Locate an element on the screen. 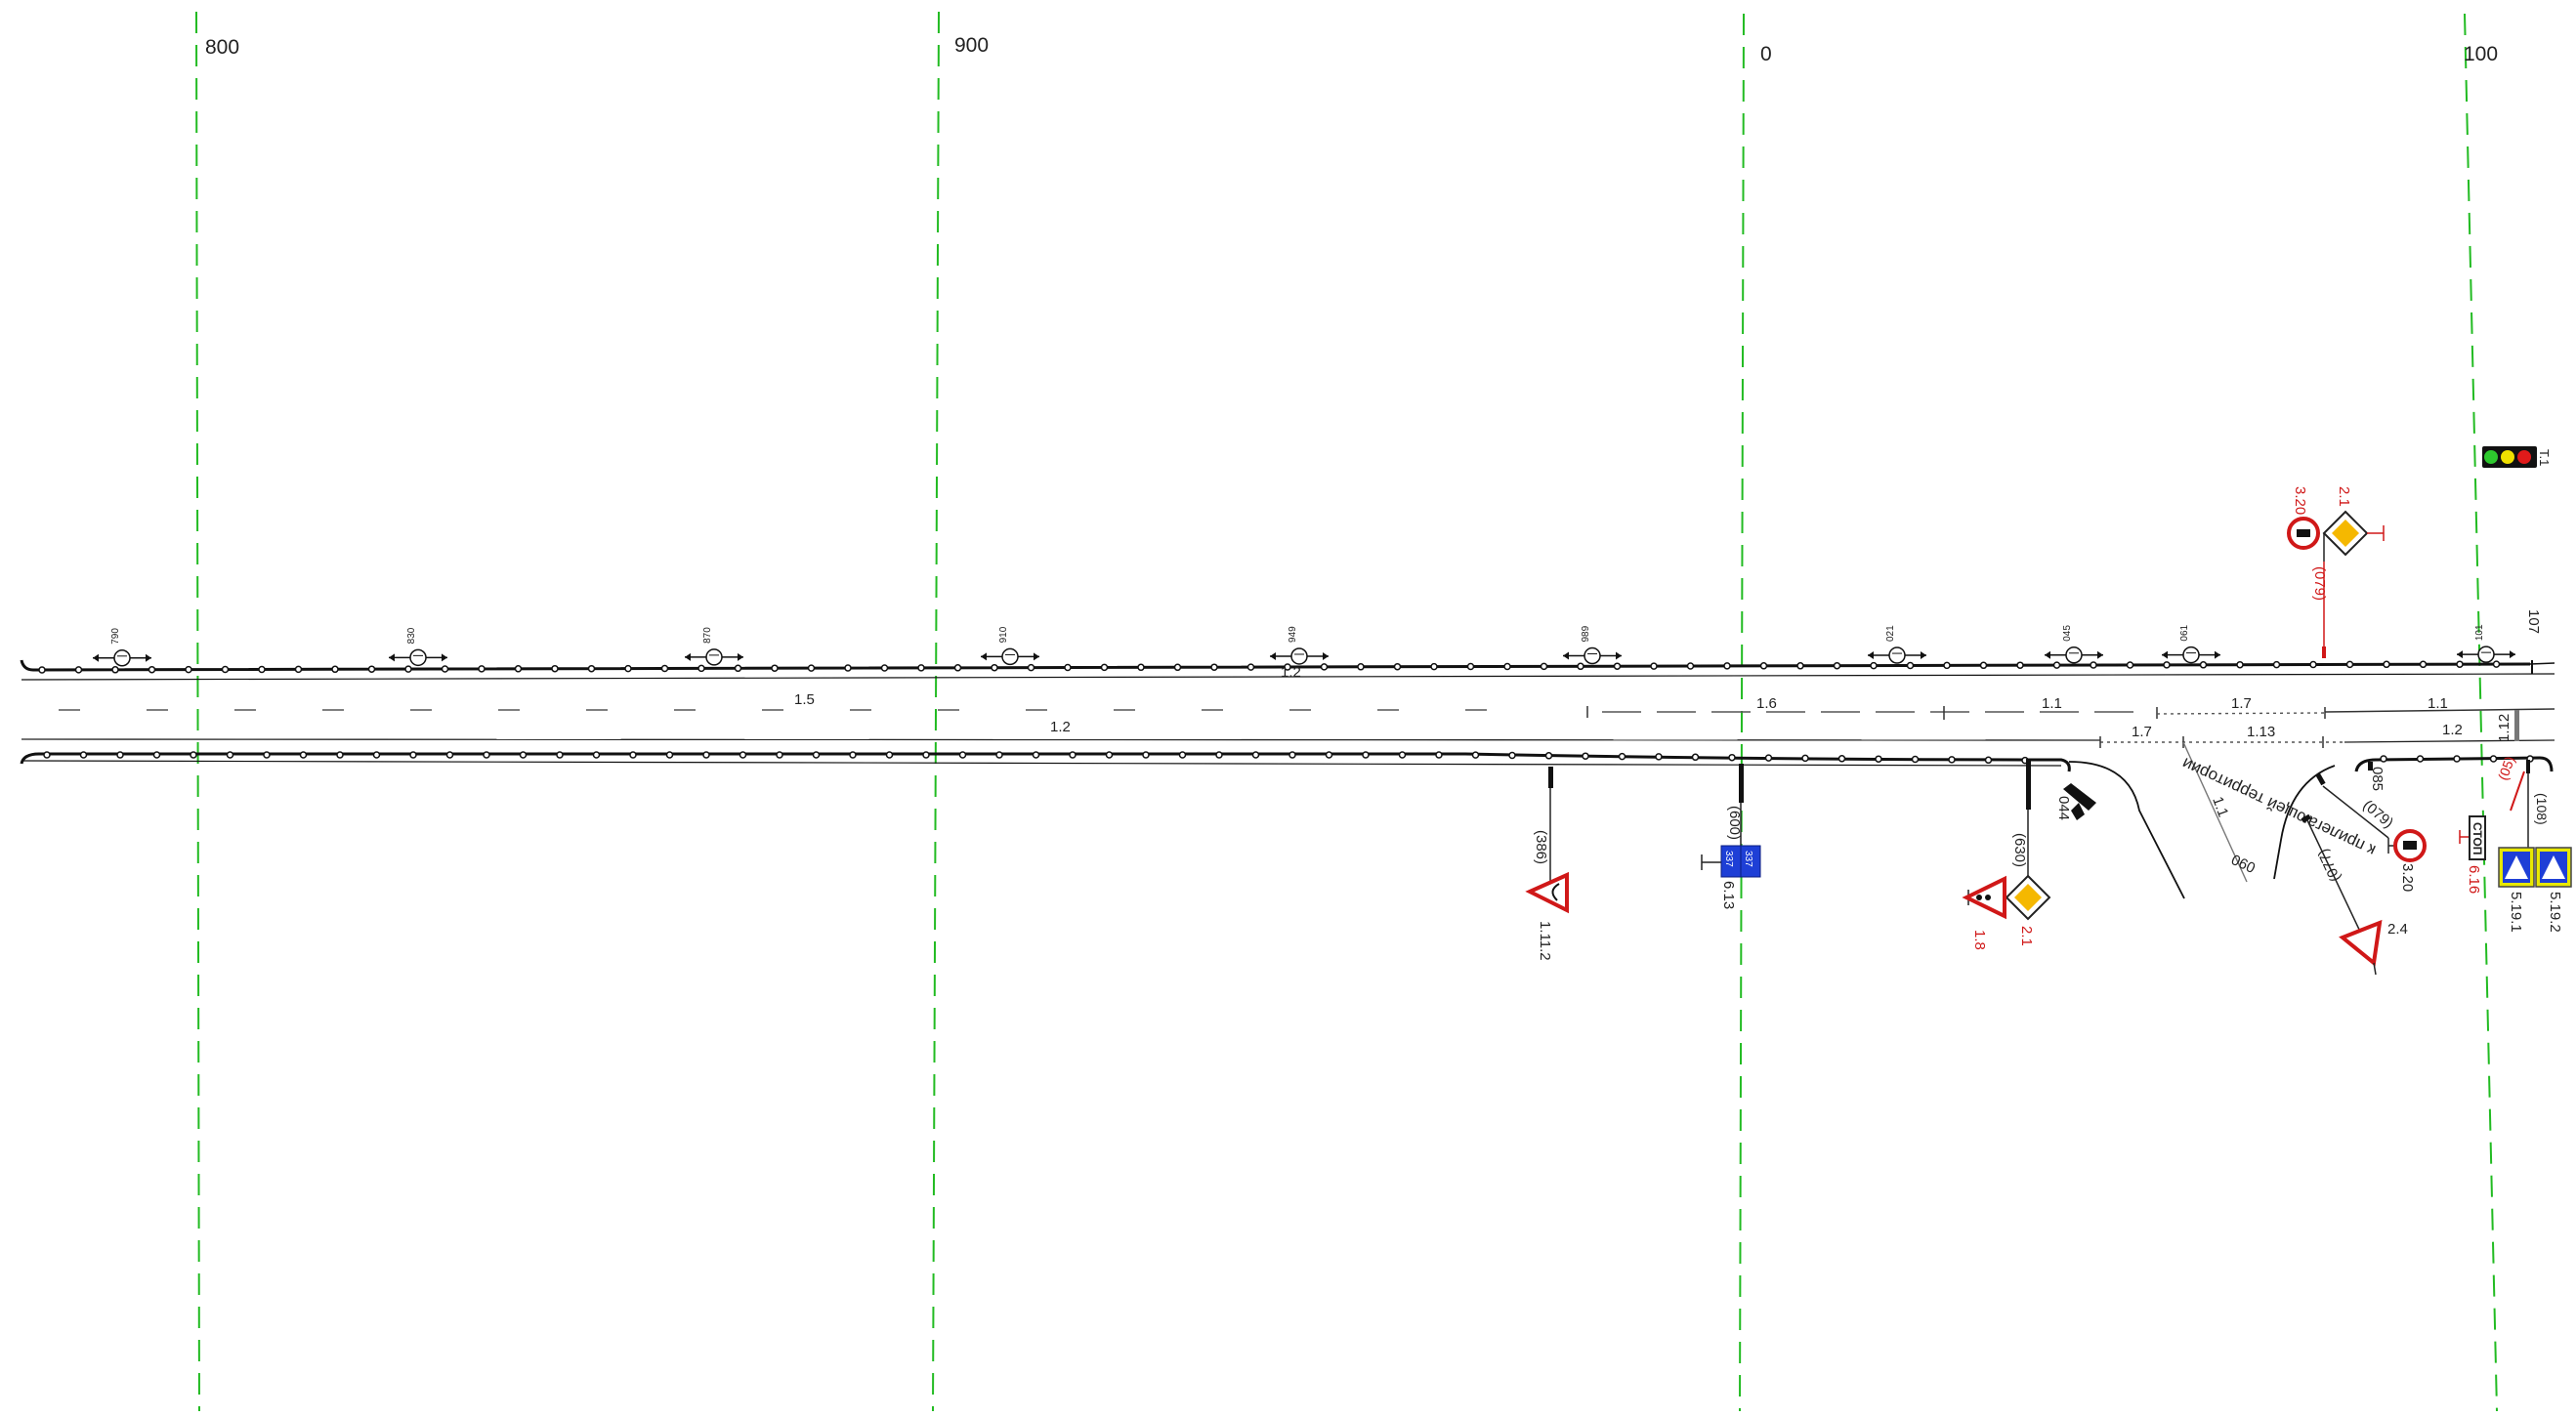  center-line-solid is located at coordinates (2439, 710).